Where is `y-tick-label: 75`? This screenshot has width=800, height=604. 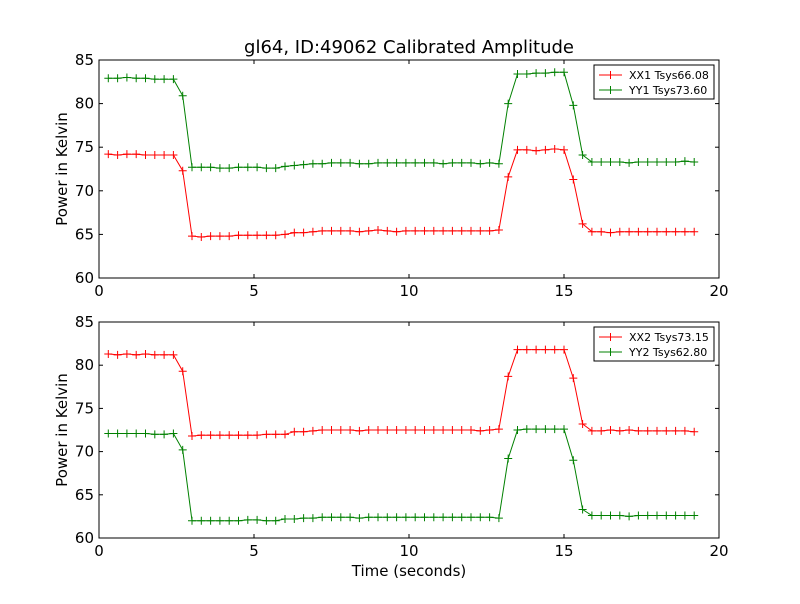
y-tick-label: 75 is located at coordinates (84, 408).